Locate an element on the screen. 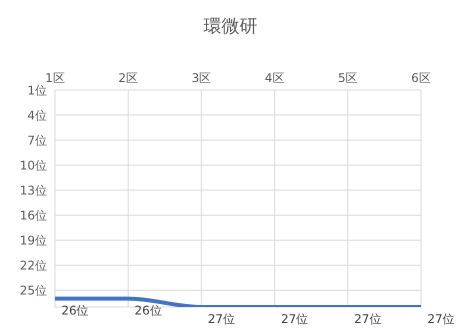  y-tick-label: 22位 is located at coordinates (33, 265).